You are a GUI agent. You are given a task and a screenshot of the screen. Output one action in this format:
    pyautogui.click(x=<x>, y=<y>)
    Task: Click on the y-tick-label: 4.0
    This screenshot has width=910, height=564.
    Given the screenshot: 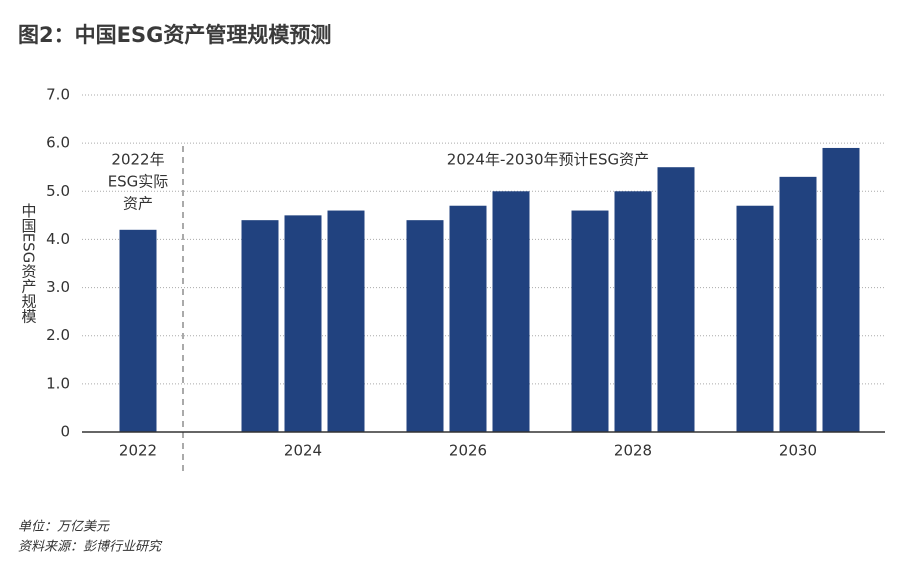 What is the action you would take?
    pyautogui.click(x=58, y=239)
    